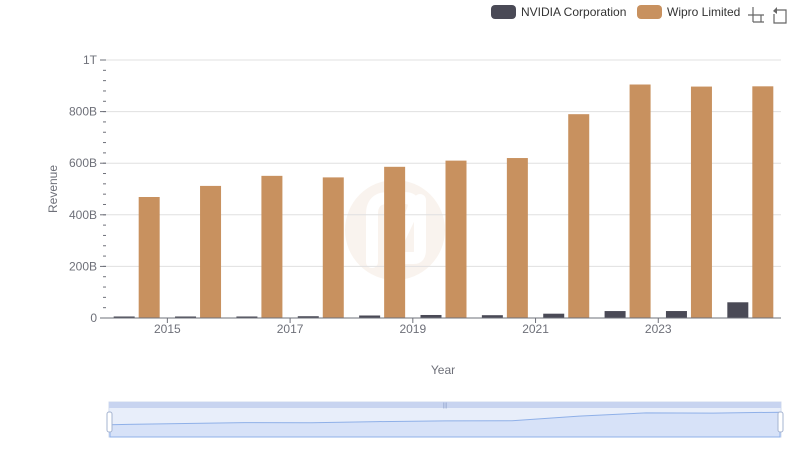 The image size is (800, 461). What do you see at coordinates (756, 15) in the screenshot?
I see `zoom-icon` at bounding box center [756, 15].